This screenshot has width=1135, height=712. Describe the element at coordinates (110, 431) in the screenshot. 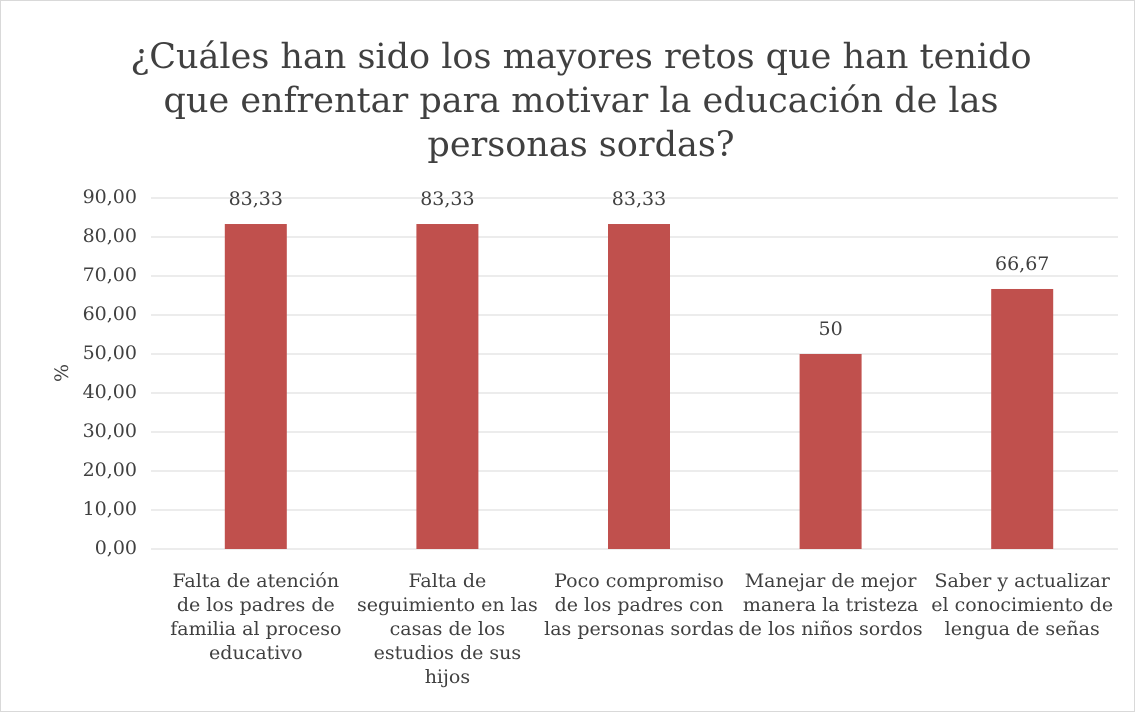

I see `y-tick-label: 30,00` at that location.